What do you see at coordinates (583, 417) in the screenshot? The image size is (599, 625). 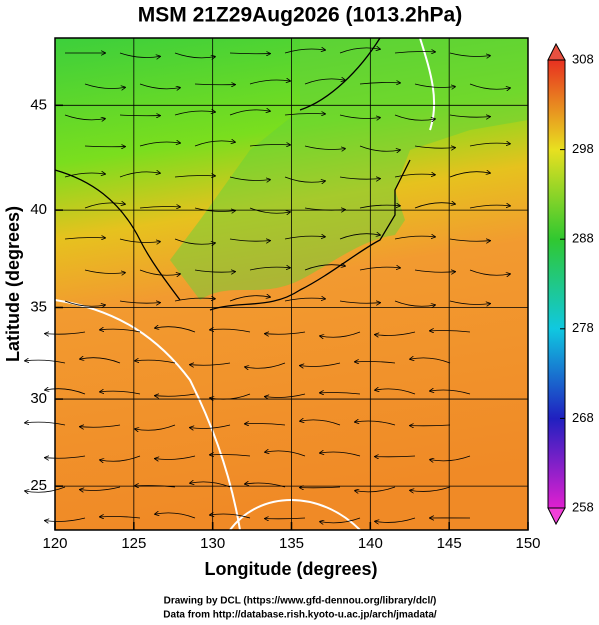 I see `colorbar-tick-label: 268` at bounding box center [583, 417].